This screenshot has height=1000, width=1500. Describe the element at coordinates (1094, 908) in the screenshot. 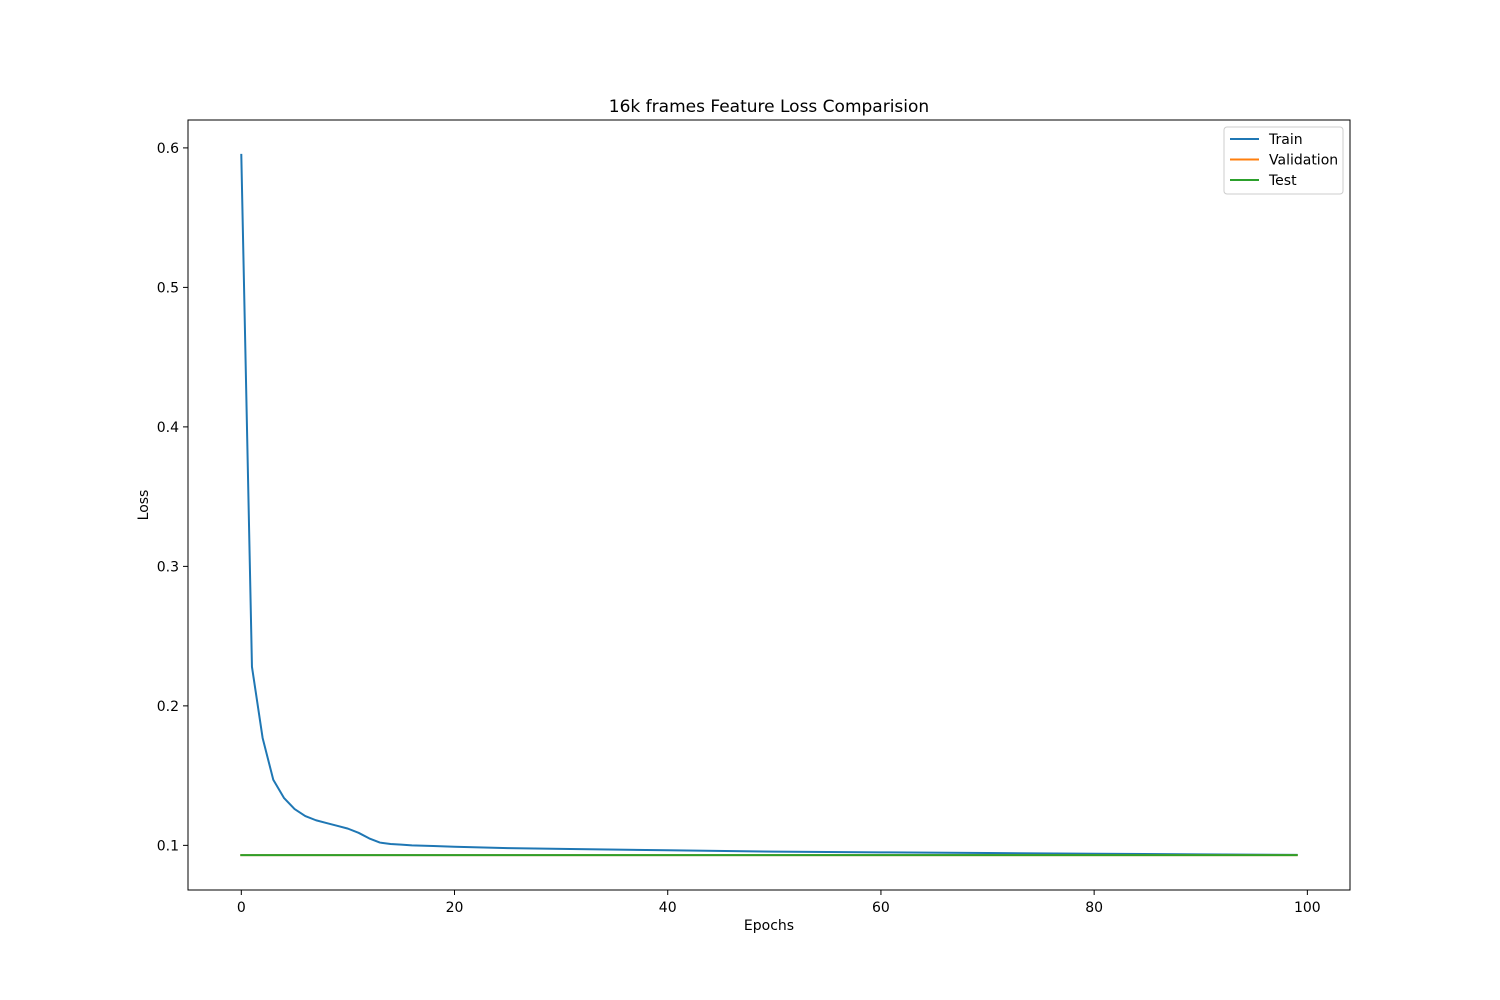

I see `x-tick-label: 80` at that location.